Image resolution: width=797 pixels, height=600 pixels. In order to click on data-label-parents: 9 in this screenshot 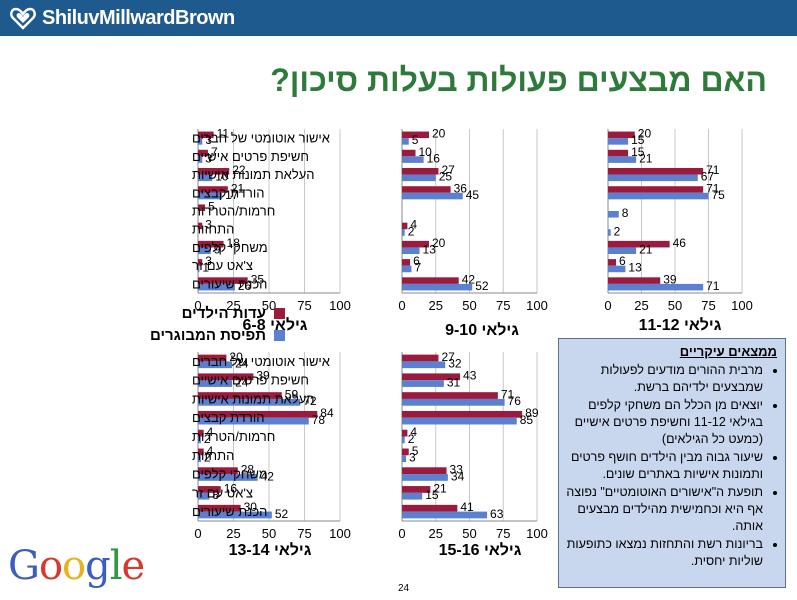, I will do `click(217, 250)`.